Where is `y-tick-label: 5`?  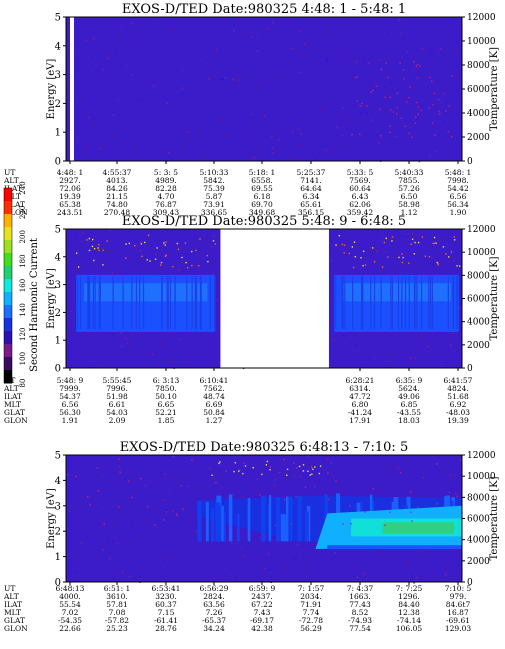 y-tick-label: 5 is located at coordinates (58, 456).